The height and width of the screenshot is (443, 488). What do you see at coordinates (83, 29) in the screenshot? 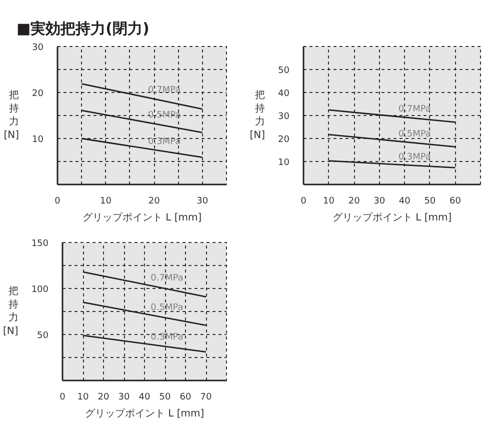
I see `chart-title: ■実効把持力(閉力)` at bounding box center [83, 29].